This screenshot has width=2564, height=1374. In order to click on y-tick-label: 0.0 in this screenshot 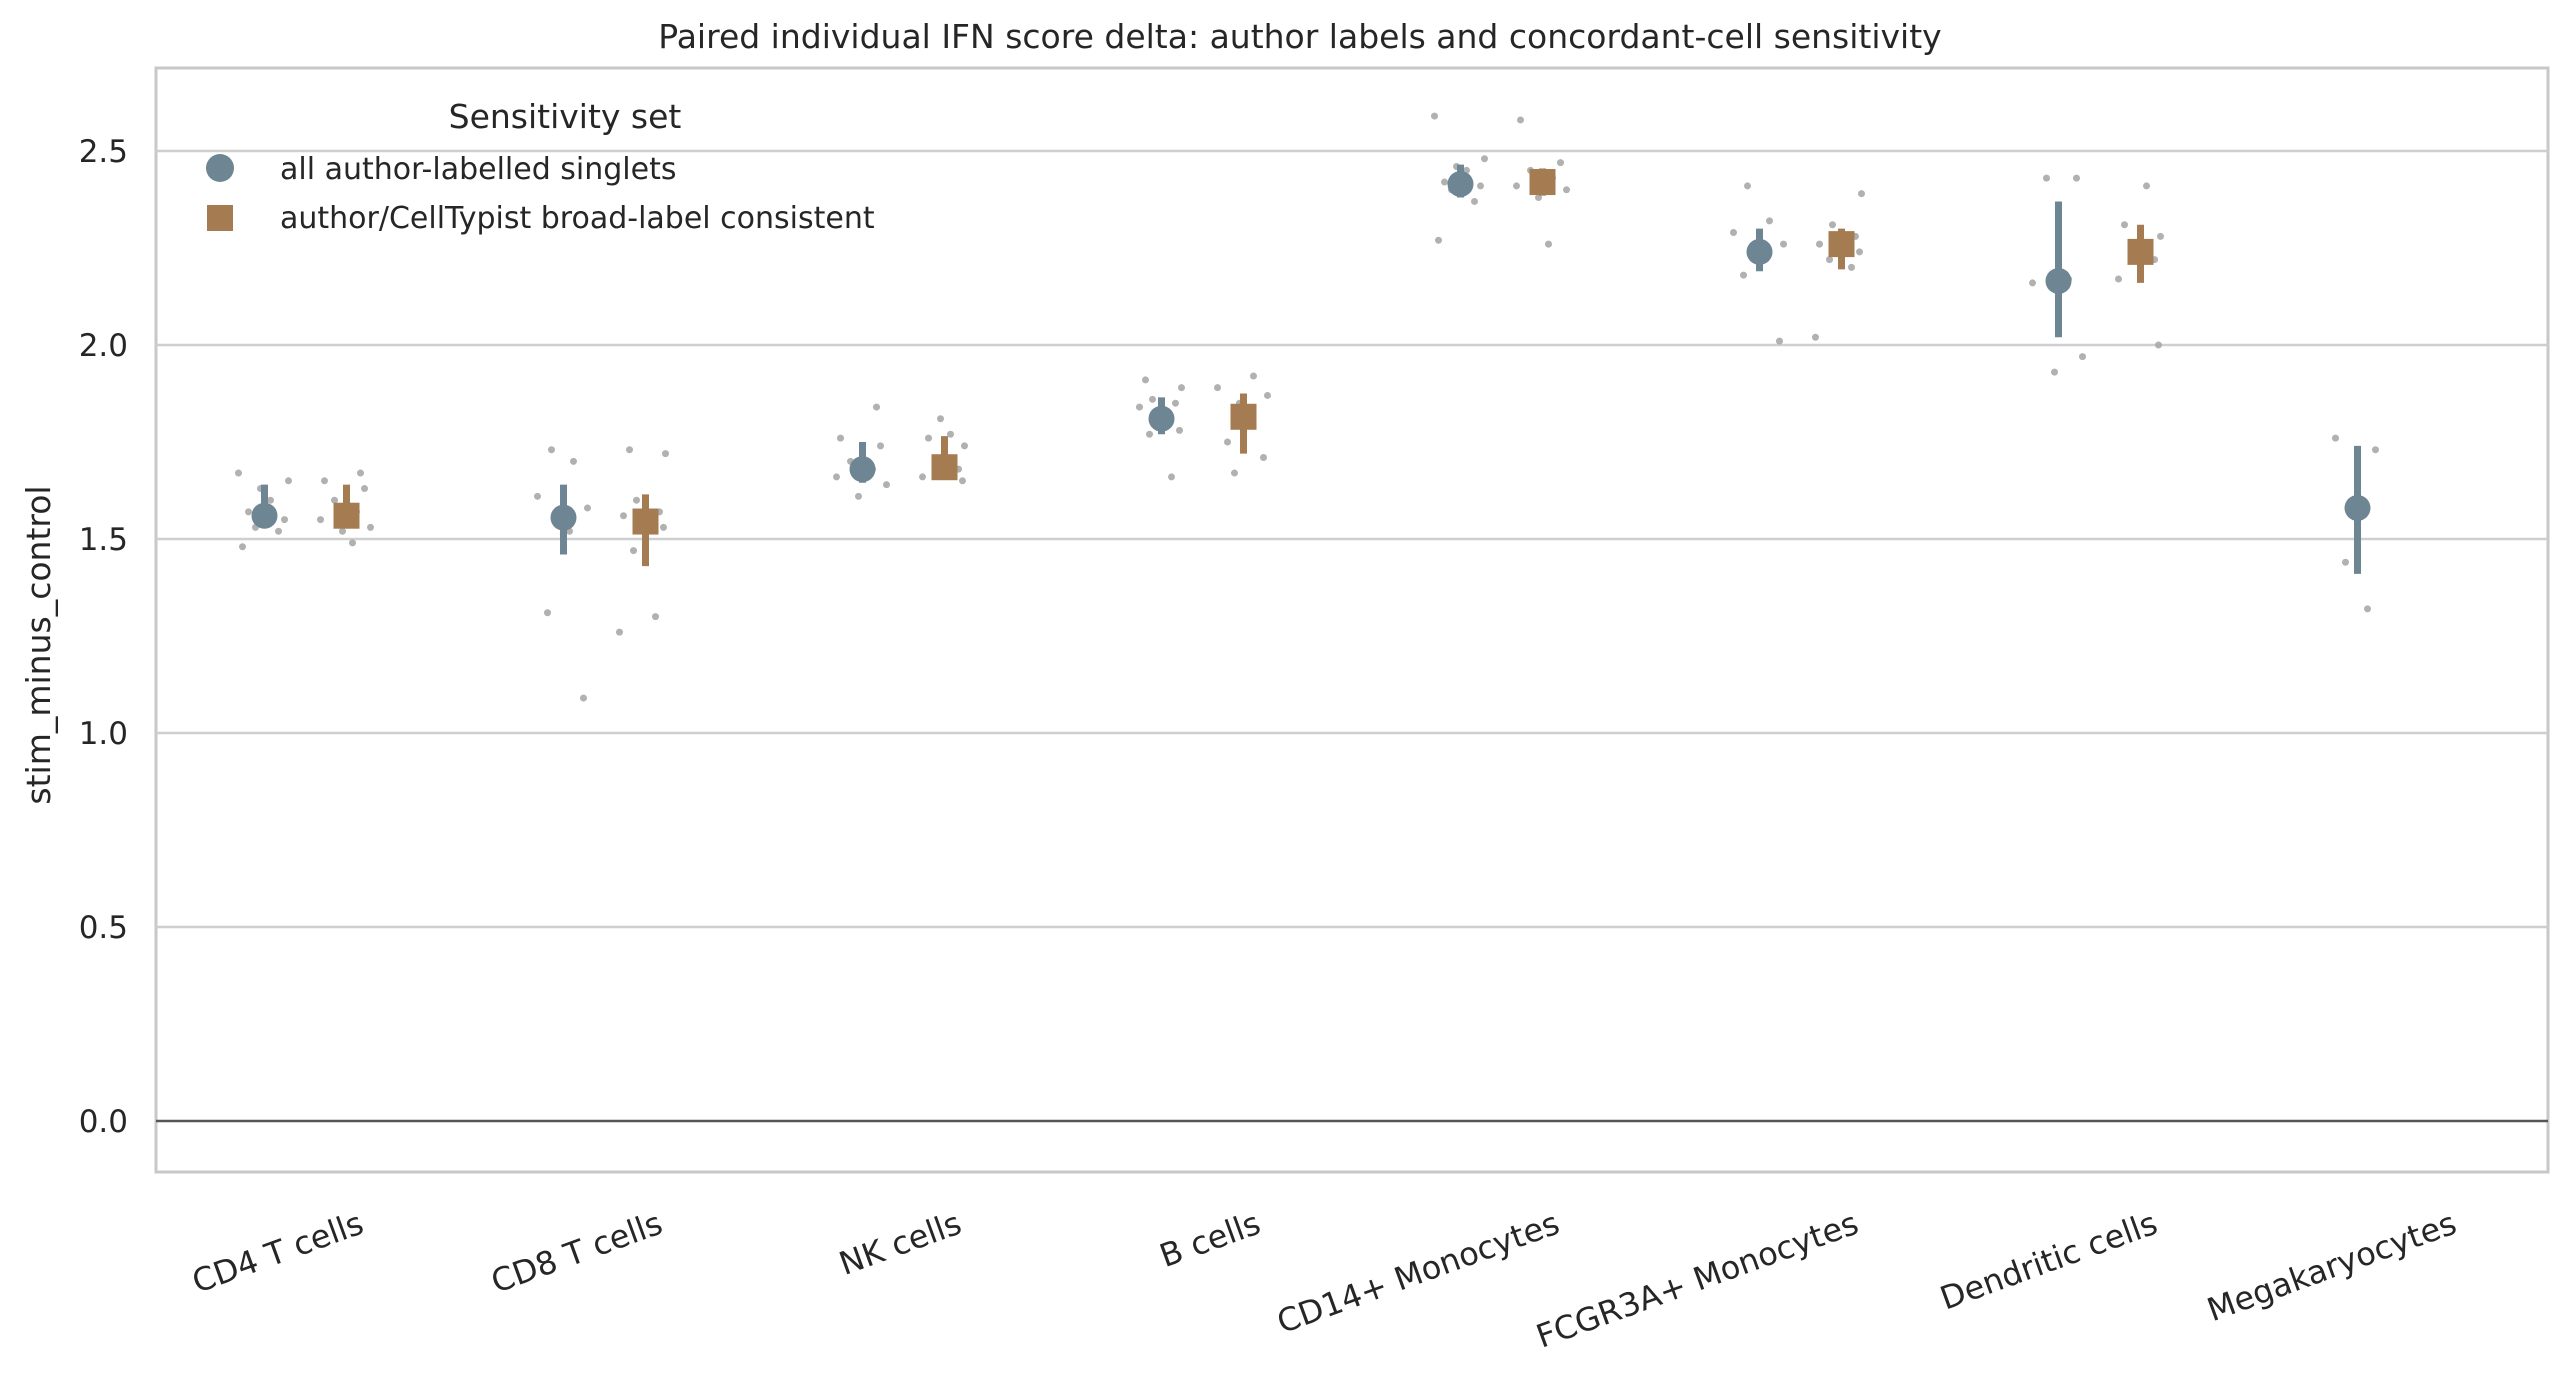, I will do `click(103, 1122)`.